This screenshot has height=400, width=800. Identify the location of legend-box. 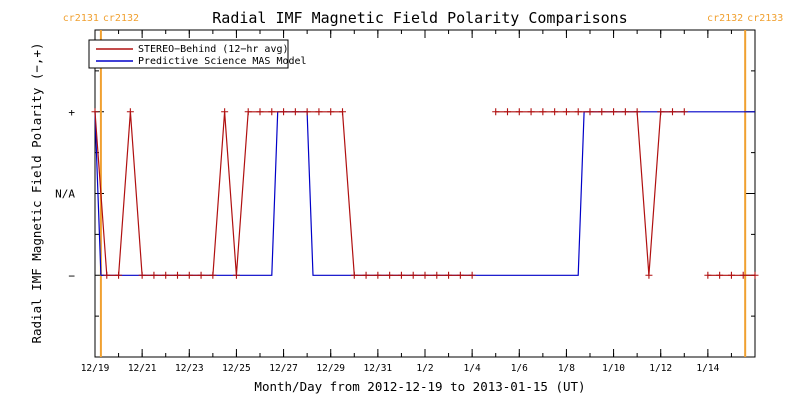
(188, 54).